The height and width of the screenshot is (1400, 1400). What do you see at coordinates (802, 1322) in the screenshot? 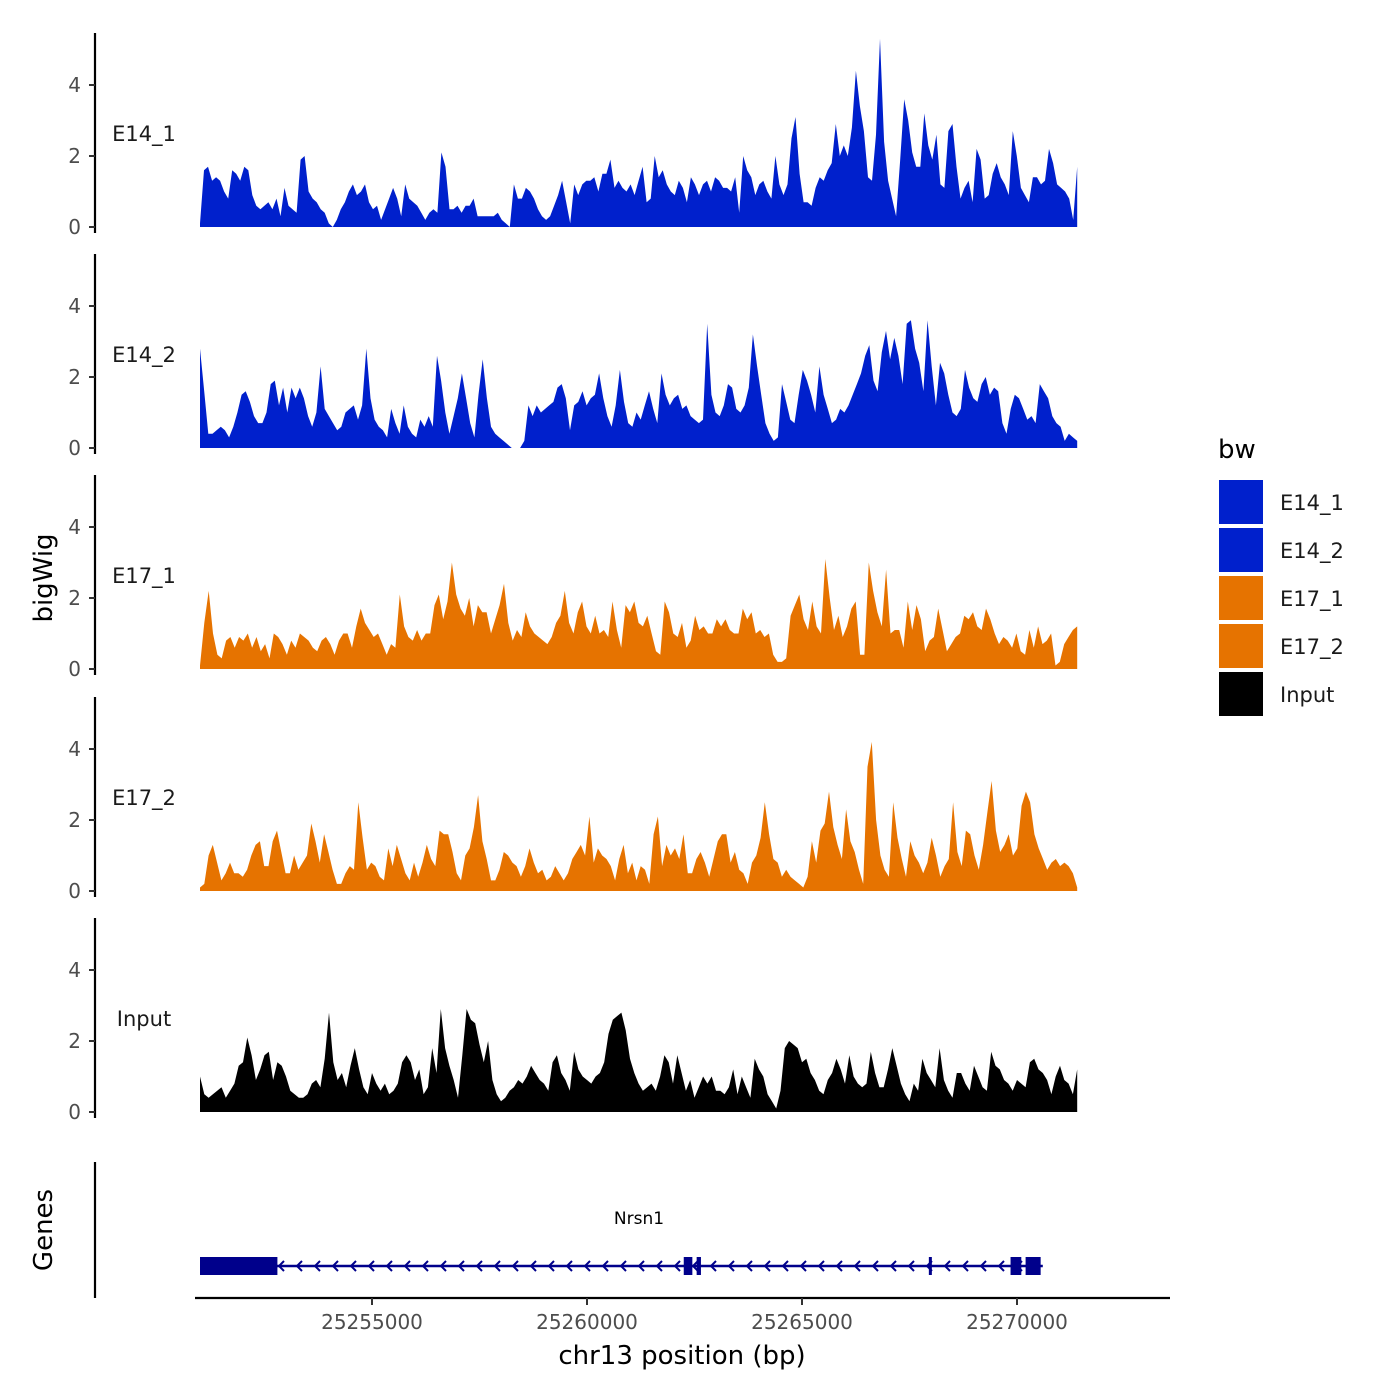
I see `x-tick-label: 25265000` at bounding box center [802, 1322].